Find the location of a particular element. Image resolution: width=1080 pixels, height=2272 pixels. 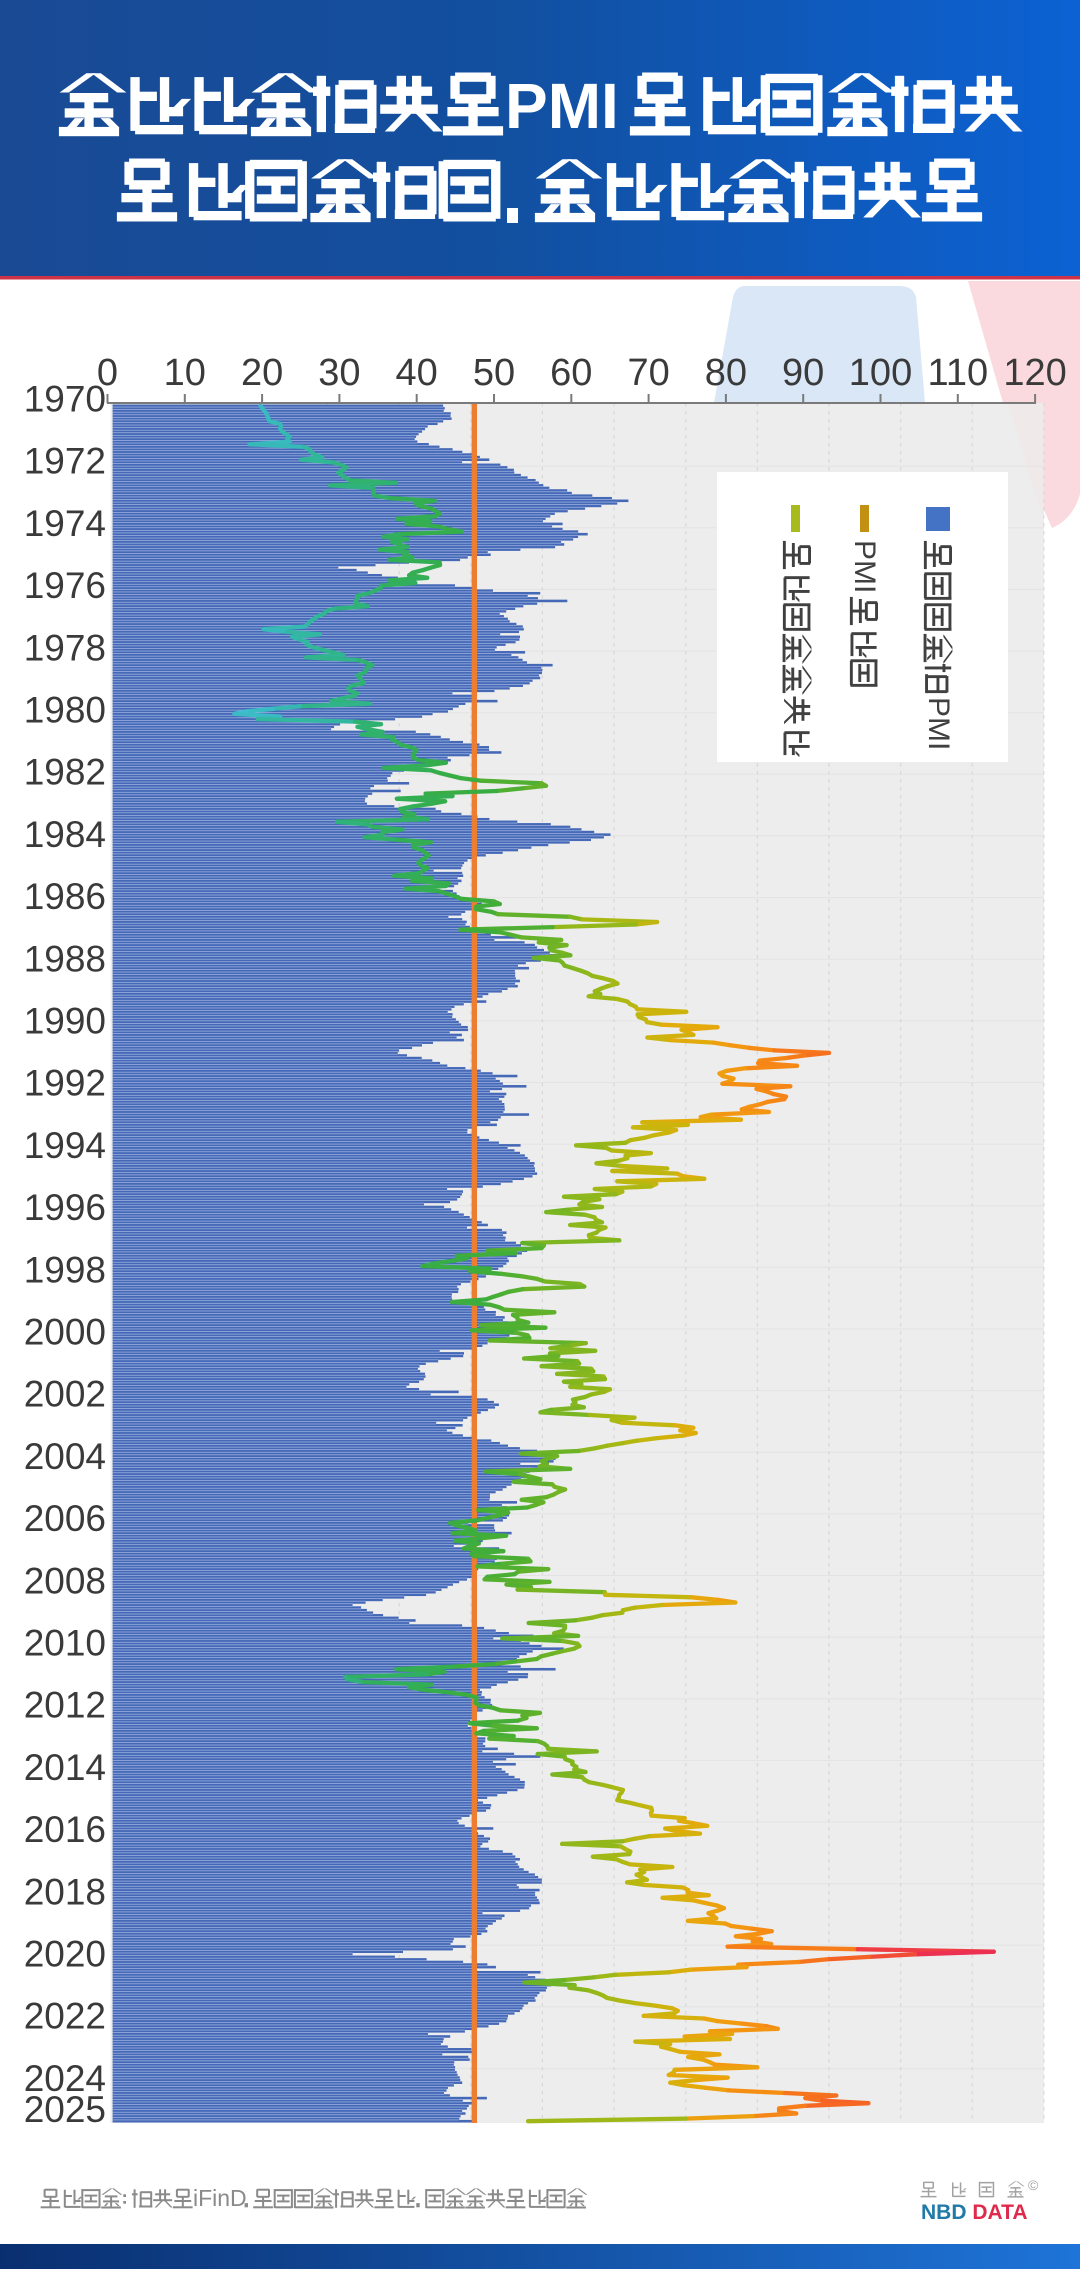

svg-text: 1980 is located at coordinates (65, 710).